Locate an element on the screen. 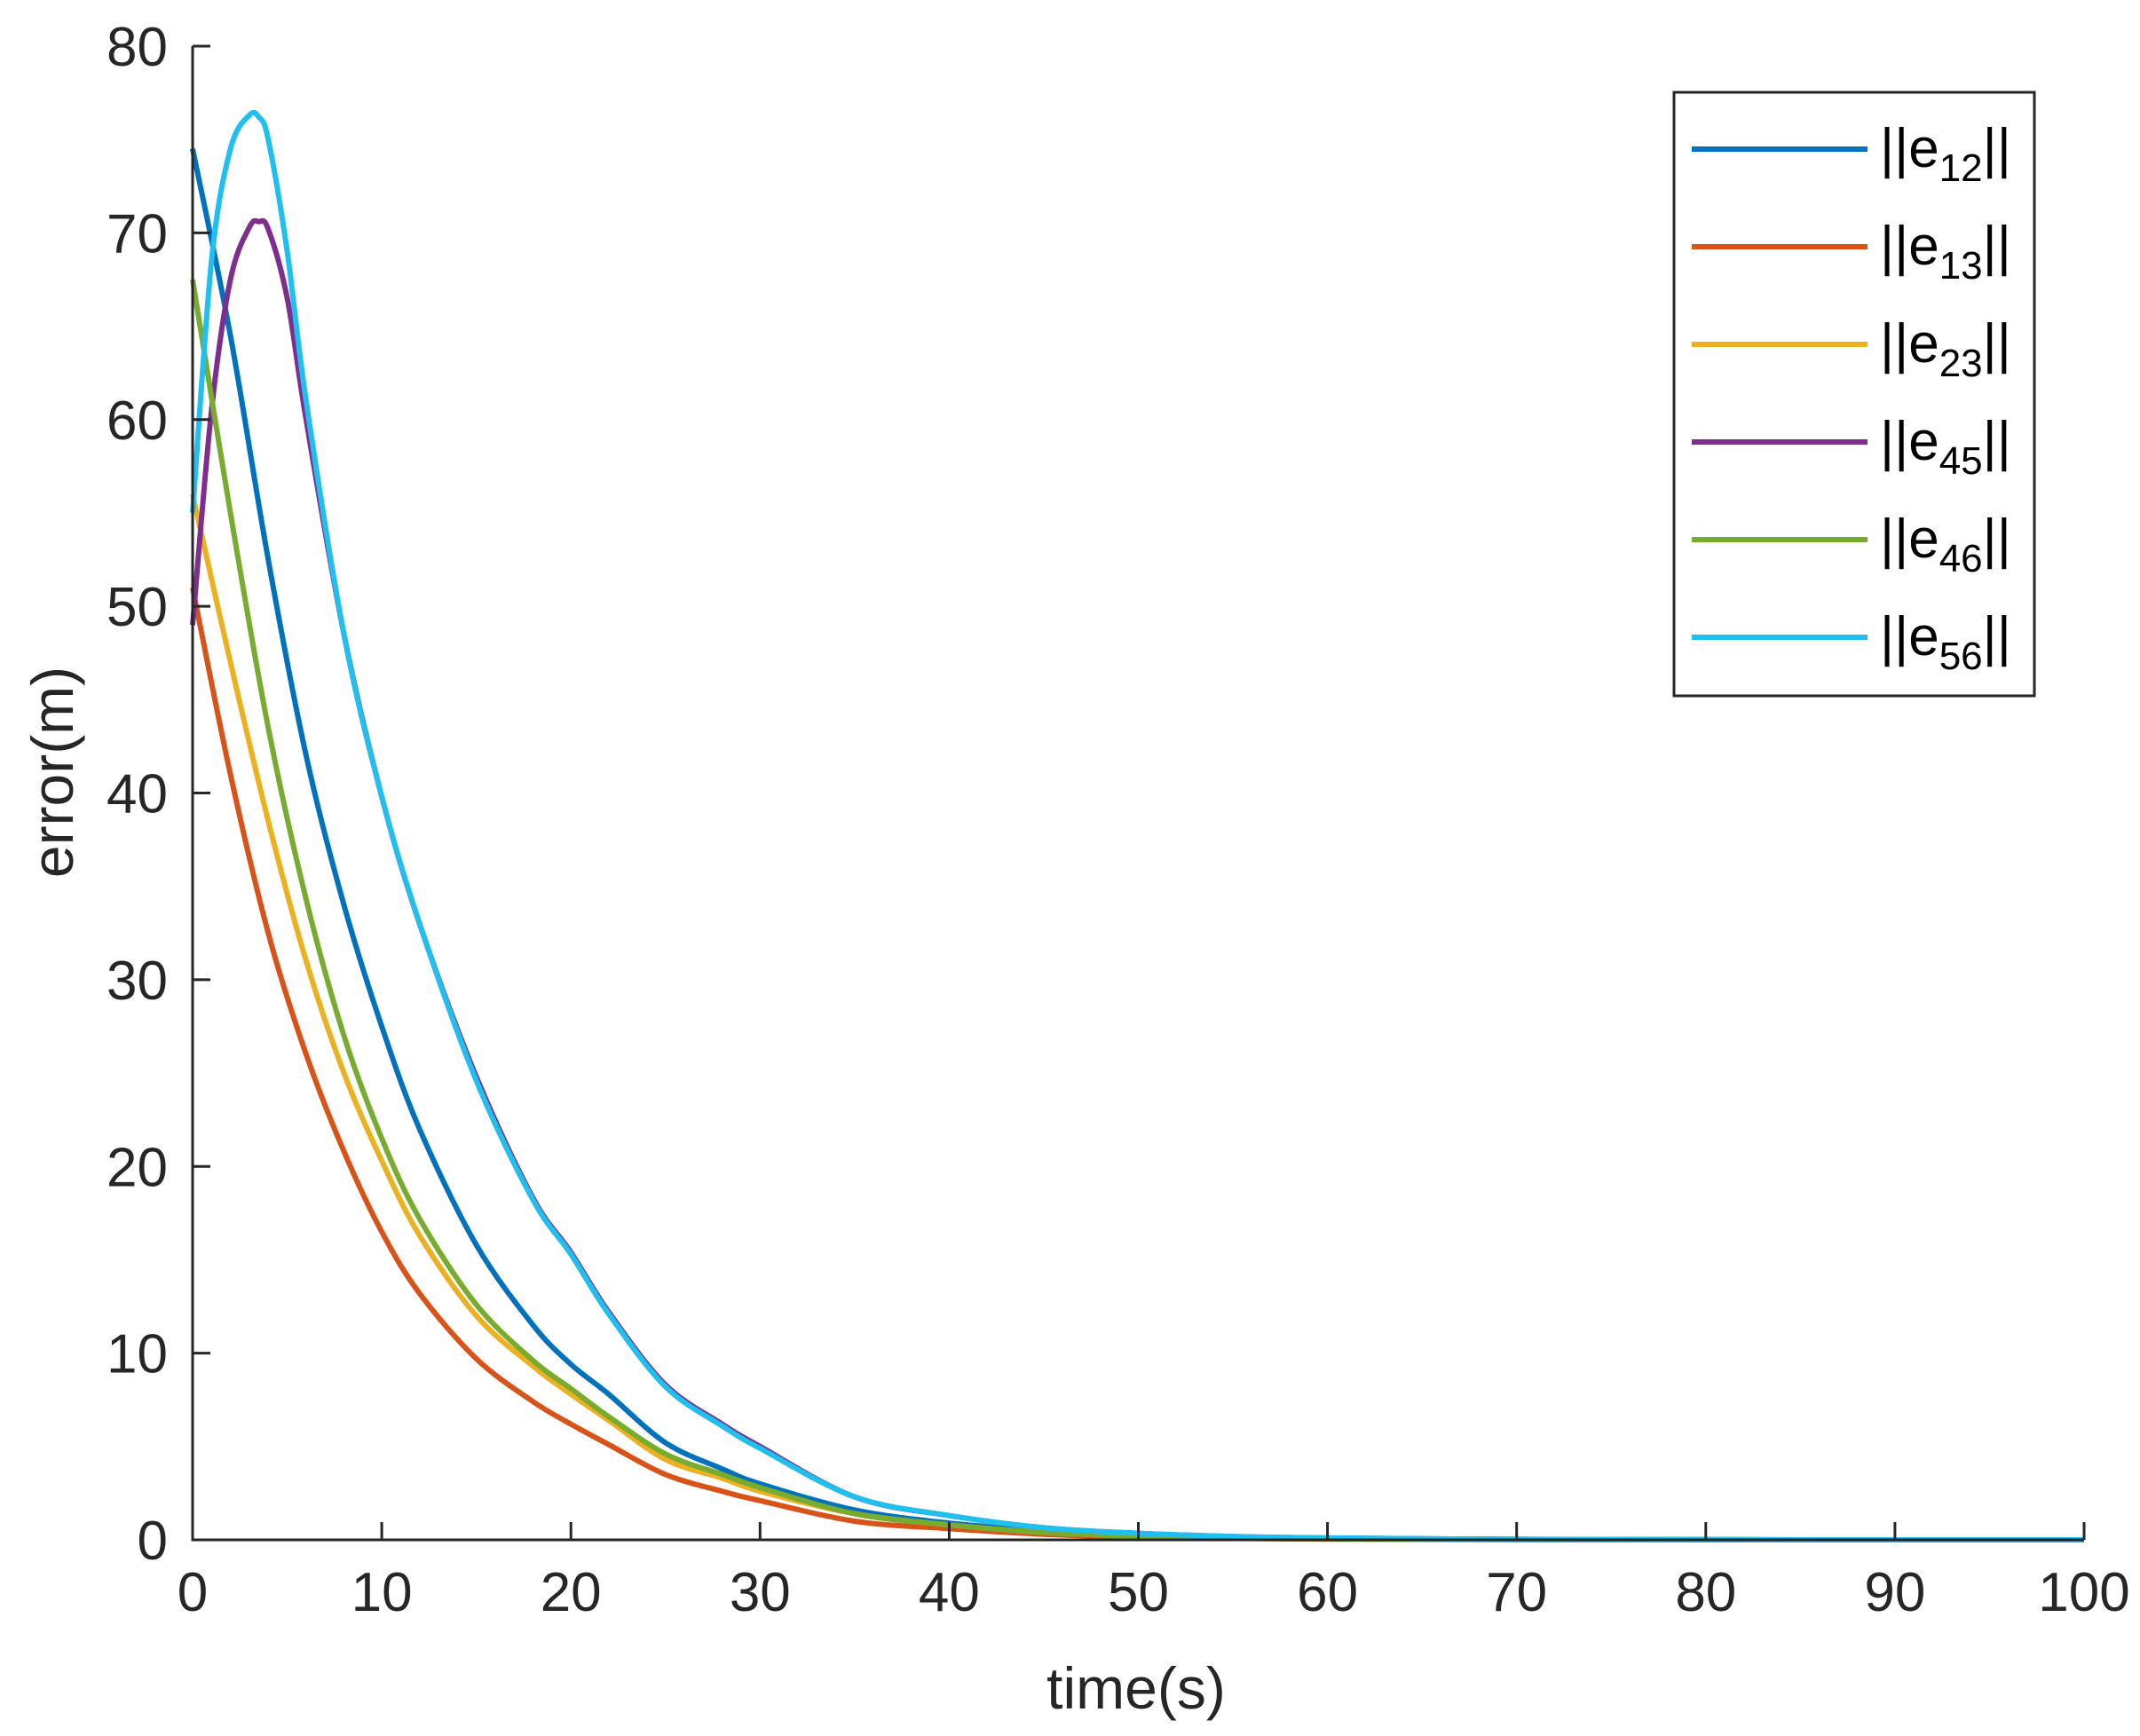 This screenshot has height=1736, width=2140. x-tick-label: 0 is located at coordinates (193, 1592).